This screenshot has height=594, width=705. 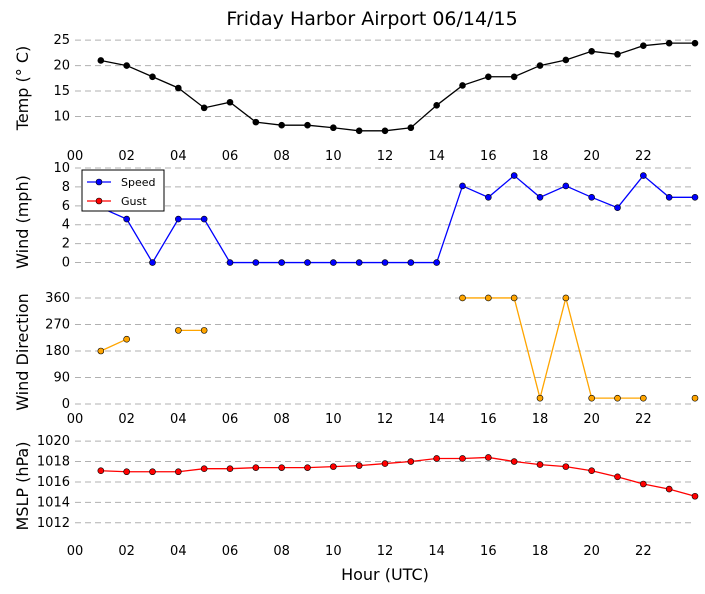 What do you see at coordinates (385, 419) in the screenshot?
I see `x-tick-label: 12` at bounding box center [385, 419].